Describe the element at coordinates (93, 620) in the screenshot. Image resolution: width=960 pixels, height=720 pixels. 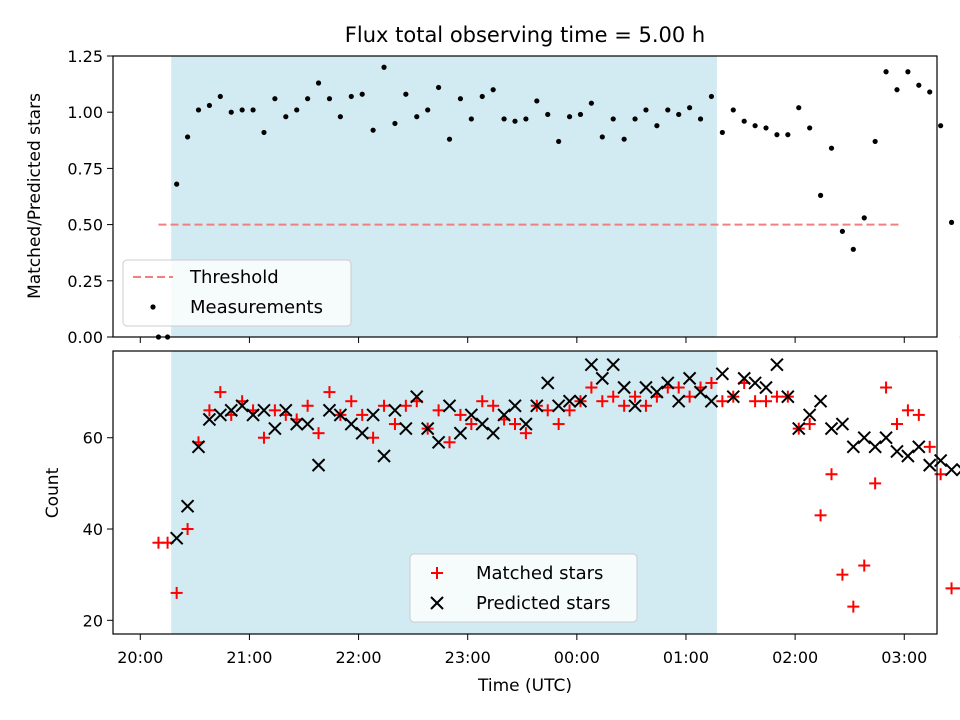
I see `bottom-y-tick-label: 20` at that location.